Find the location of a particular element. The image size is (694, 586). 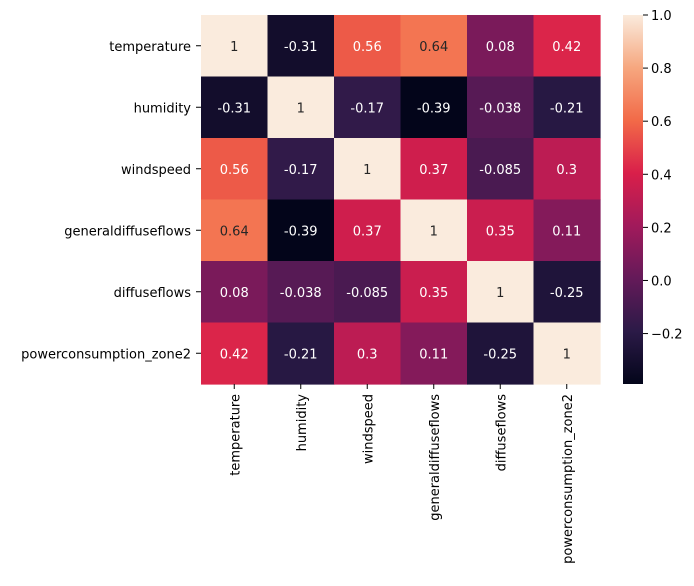

x-tick-label: temperature is located at coordinates (235, 435).